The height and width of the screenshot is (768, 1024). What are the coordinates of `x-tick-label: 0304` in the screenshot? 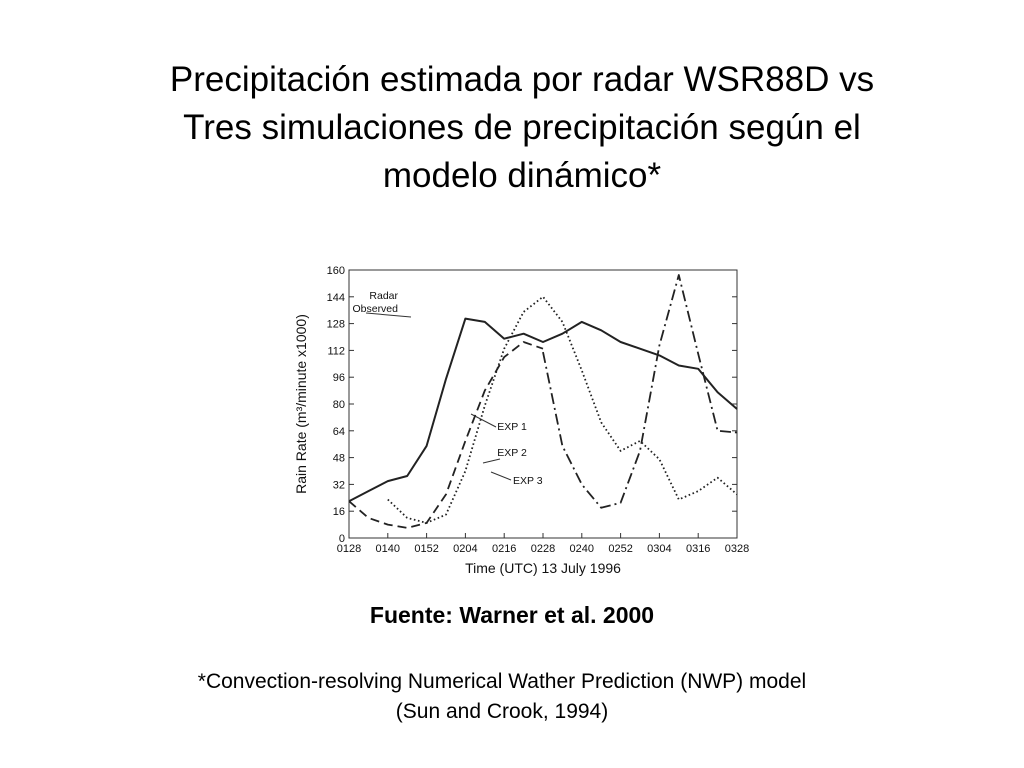 It's located at (659, 549).